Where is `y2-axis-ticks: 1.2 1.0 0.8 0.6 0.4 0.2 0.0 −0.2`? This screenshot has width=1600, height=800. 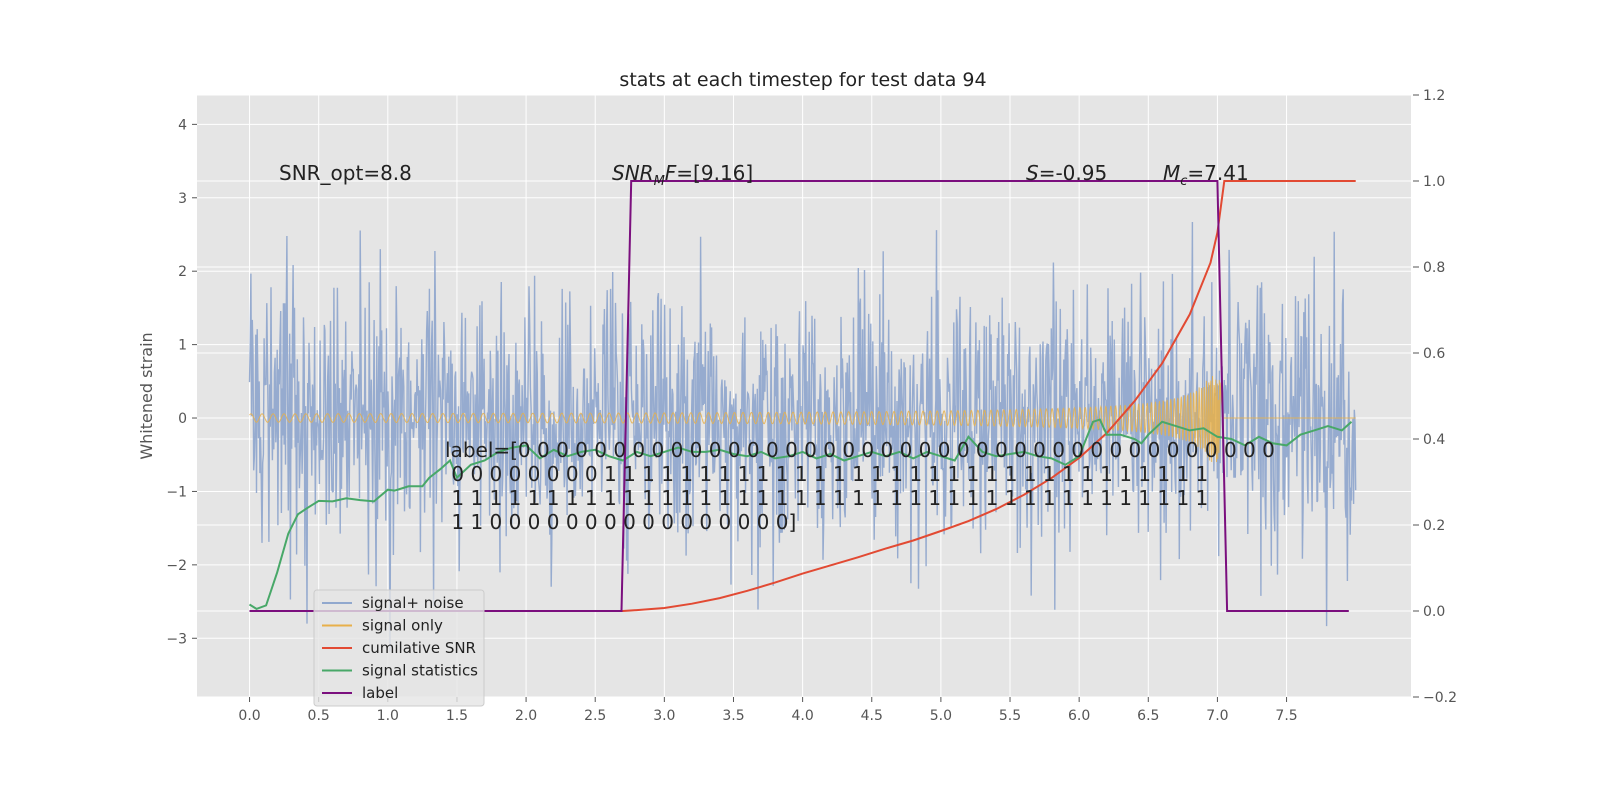
y2-axis-ticks: 1.2 1.0 0.8 0.6 0.4 0.2 0.0 −0.2 is located at coordinates (1435, 397).